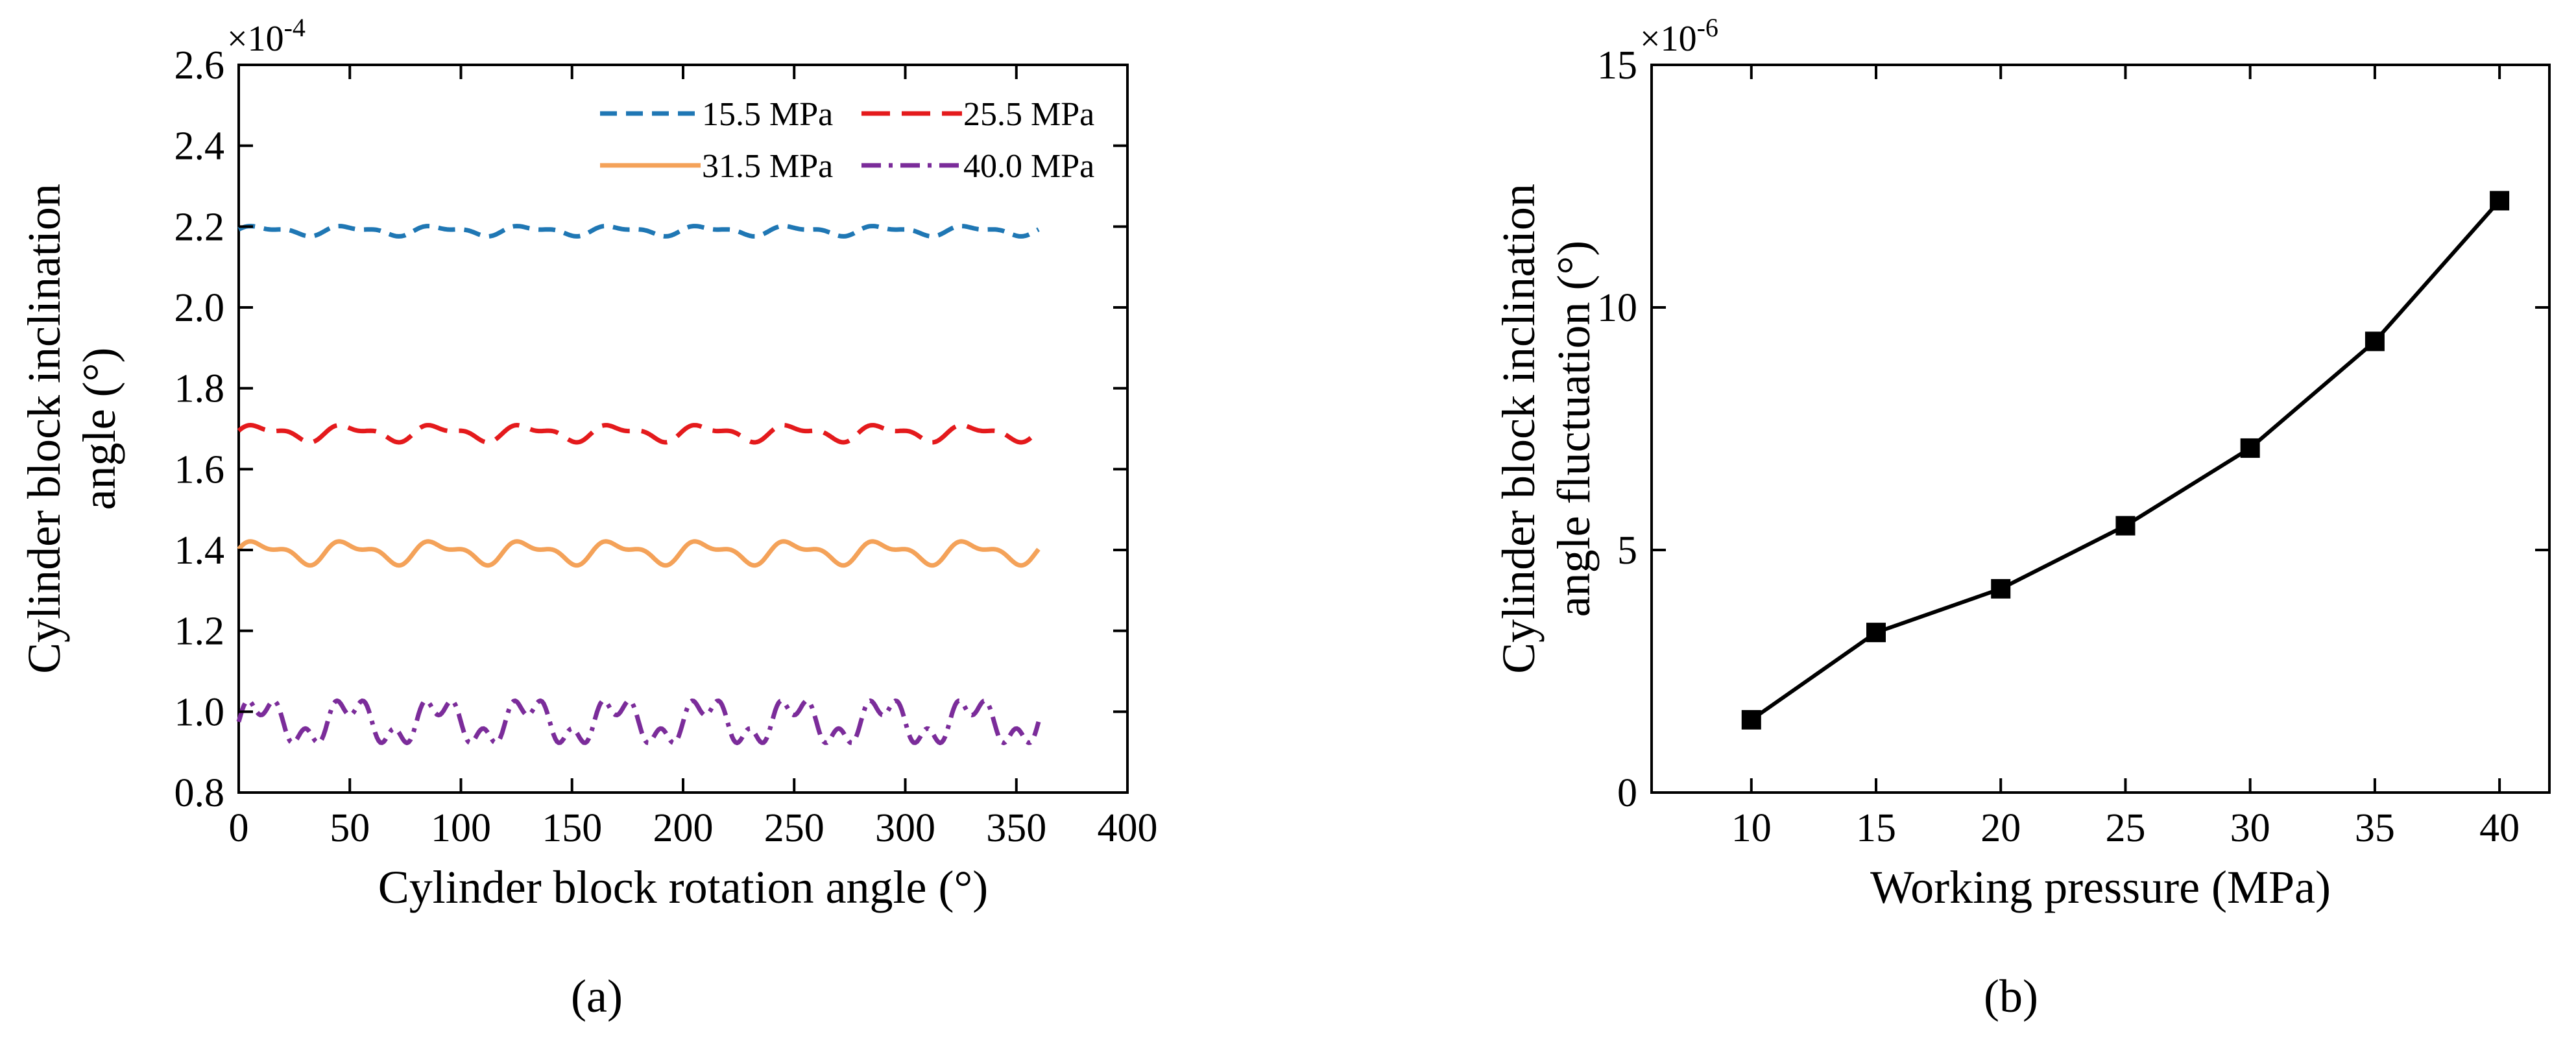 This screenshot has height=1039, width=2576. I want to click on chart-a-x-tick-label: 200, so click(683, 828).